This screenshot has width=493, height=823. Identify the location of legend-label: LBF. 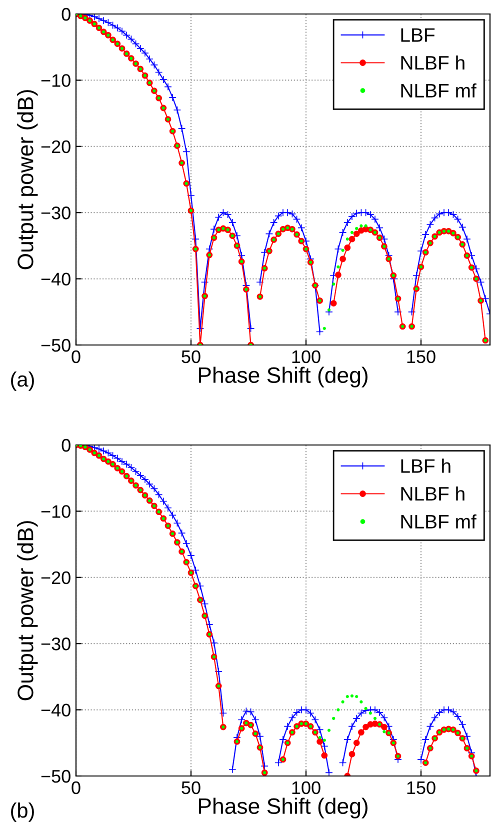
(418, 35).